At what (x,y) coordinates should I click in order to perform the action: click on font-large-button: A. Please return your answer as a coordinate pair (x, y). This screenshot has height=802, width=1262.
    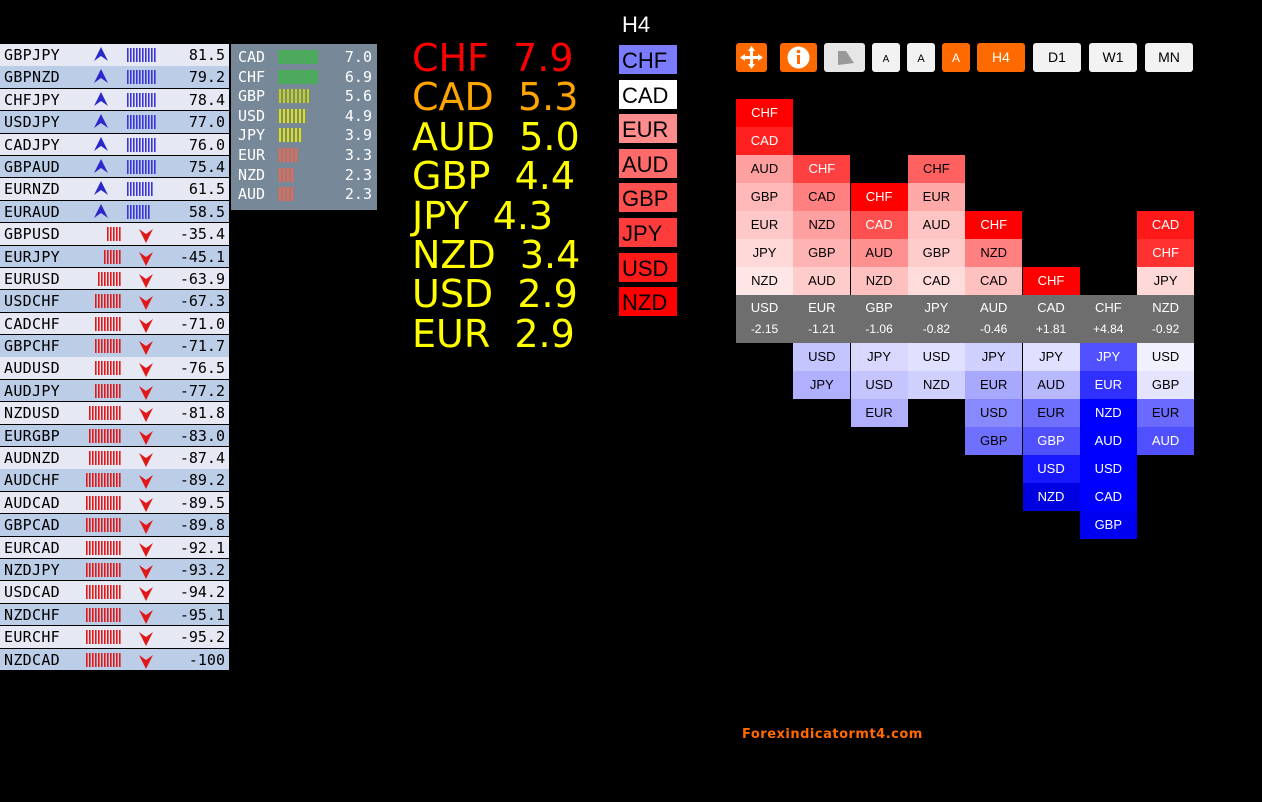
    Looking at the image, I should click on (956, 57).